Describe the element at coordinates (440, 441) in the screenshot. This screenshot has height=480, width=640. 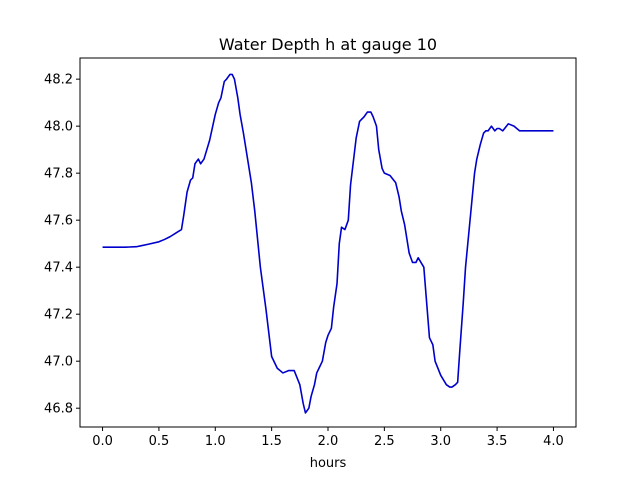
I see `x-tick-label: 3.0` at that location.